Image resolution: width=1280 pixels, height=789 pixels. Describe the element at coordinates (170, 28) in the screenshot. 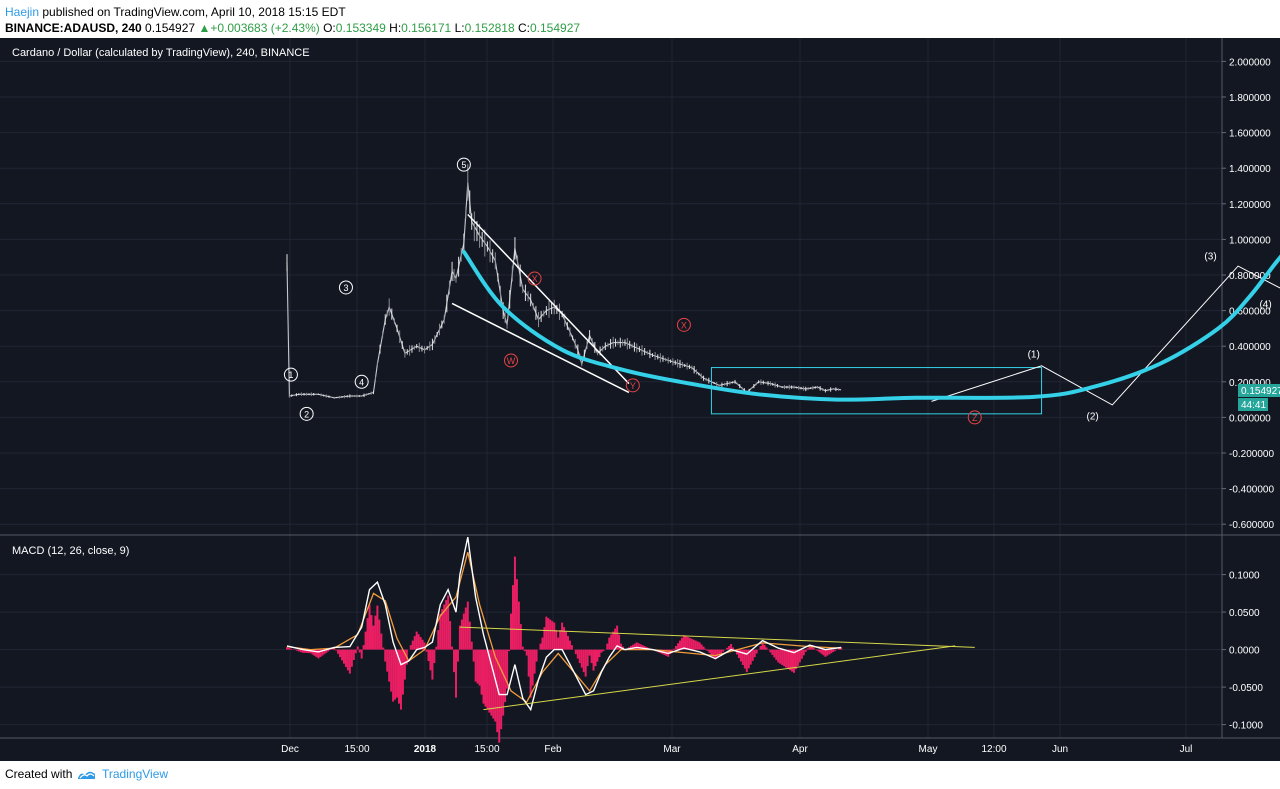

I see `last-price: 0.154927` at that location.